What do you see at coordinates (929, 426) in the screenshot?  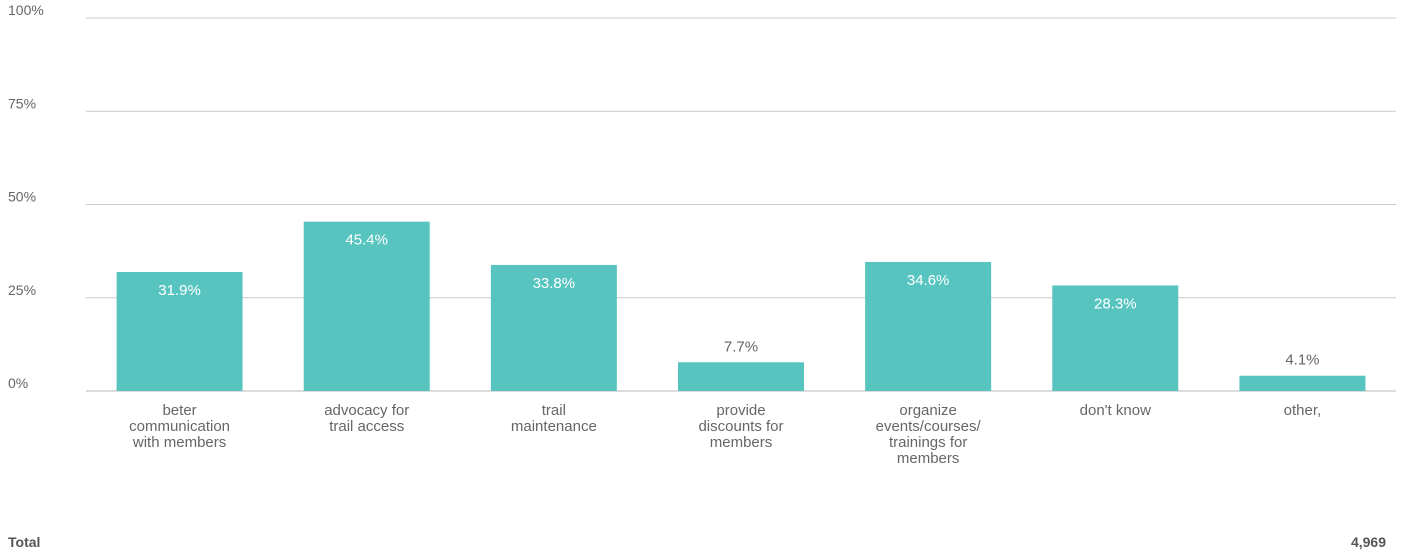 I see `x-tick-label: events/courses/` at bounding box center [929, 426].